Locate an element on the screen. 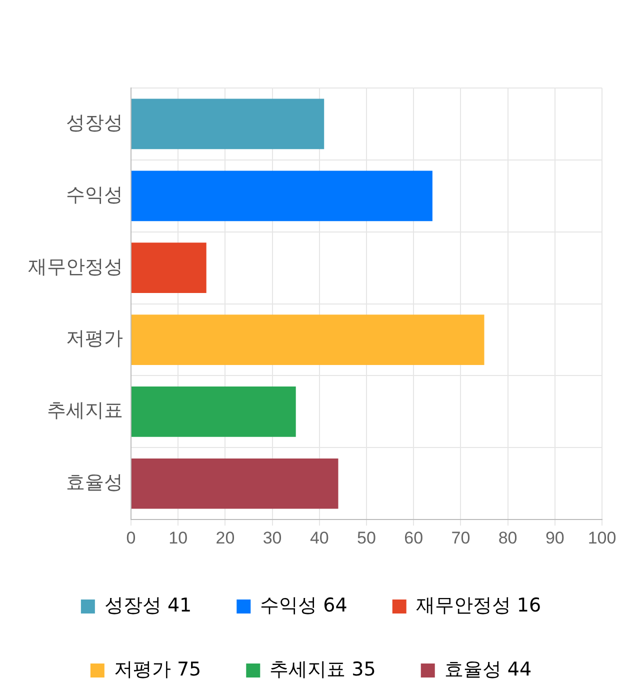  legend-label: 수익성 64 is located at coordinates (304, 605).